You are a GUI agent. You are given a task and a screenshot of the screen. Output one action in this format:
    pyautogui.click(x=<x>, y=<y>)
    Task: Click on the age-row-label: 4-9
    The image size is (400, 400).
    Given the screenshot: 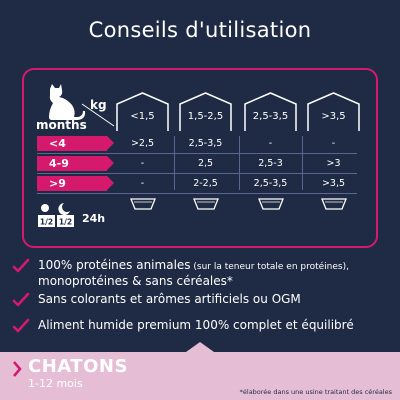 What is the action you would take?
    pyautogui.click(x=75, y=163)
    